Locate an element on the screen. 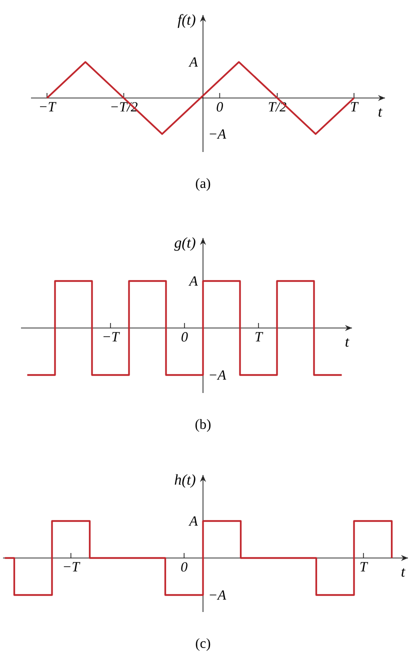 The image size is (410, 658). text: (b) is located at coordinates (203, 425).